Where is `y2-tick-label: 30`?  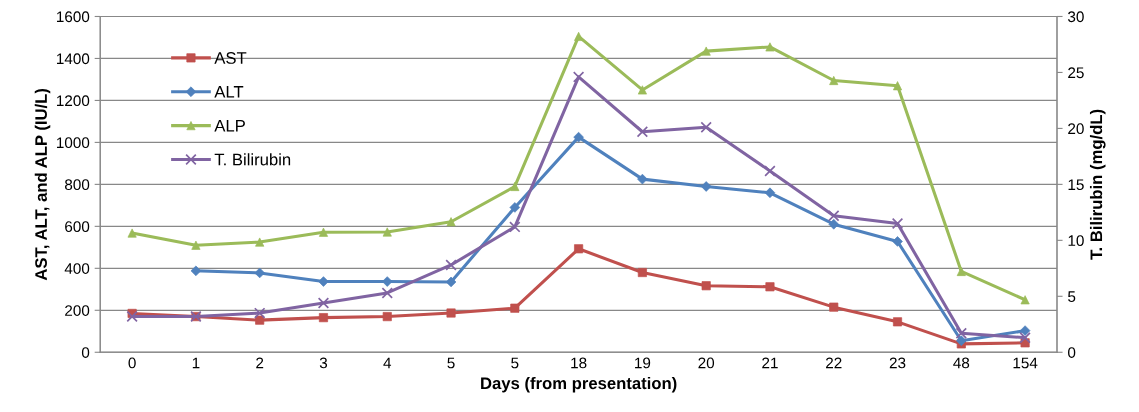 y2-tick-label: 30 is located at coordinates (1075, 17).